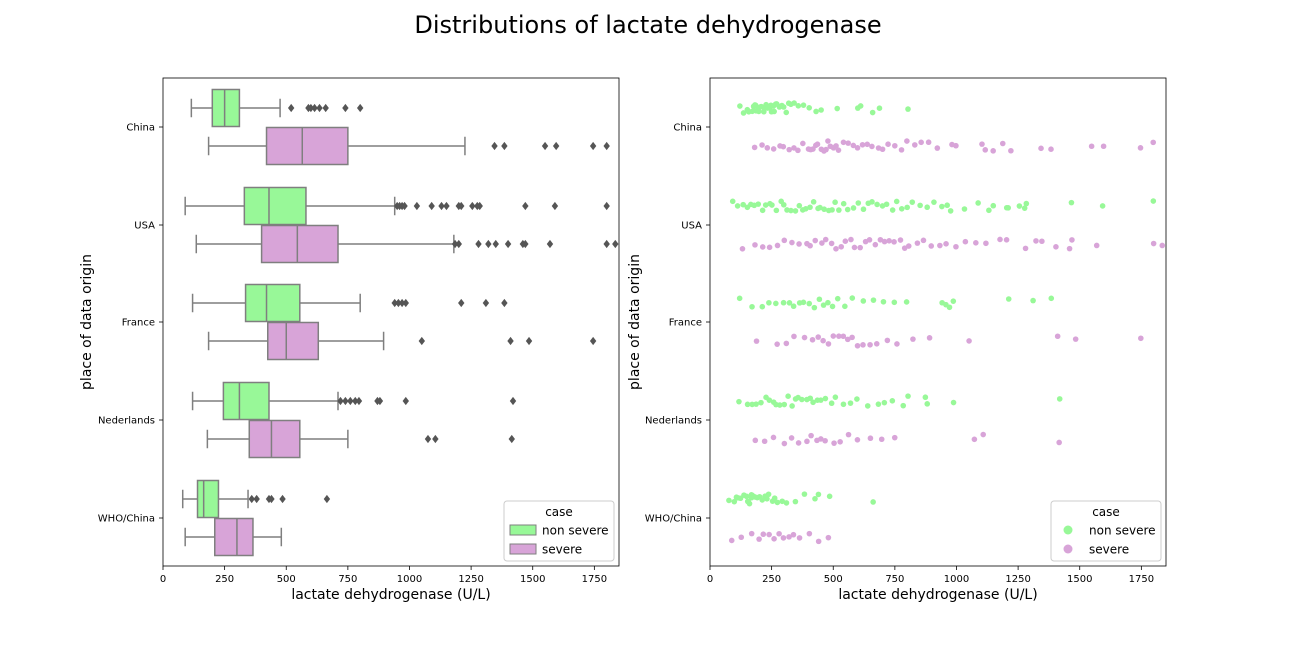 This screenshot has width=1296, height=648. Describe the element at coordinates (523, 549) in the screenshot. I see `left-legend-swatch-severe` at that location.